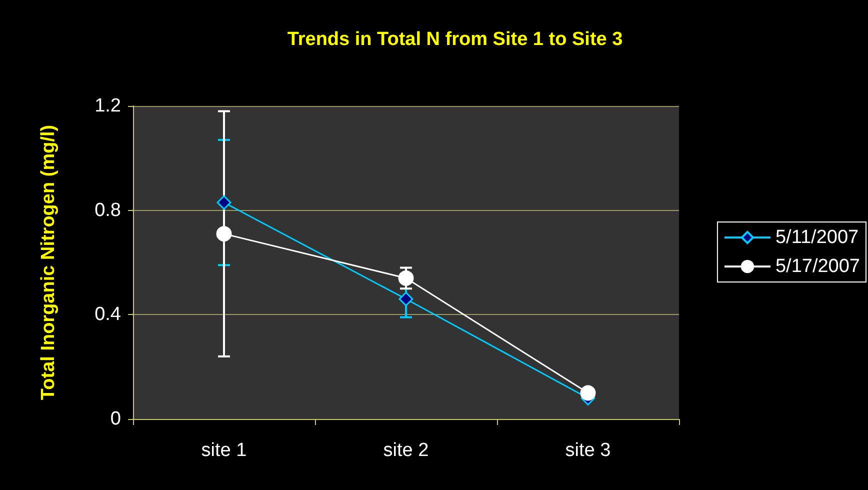  I want to click on legend-label: 5/11/2007, so click(817, 237).